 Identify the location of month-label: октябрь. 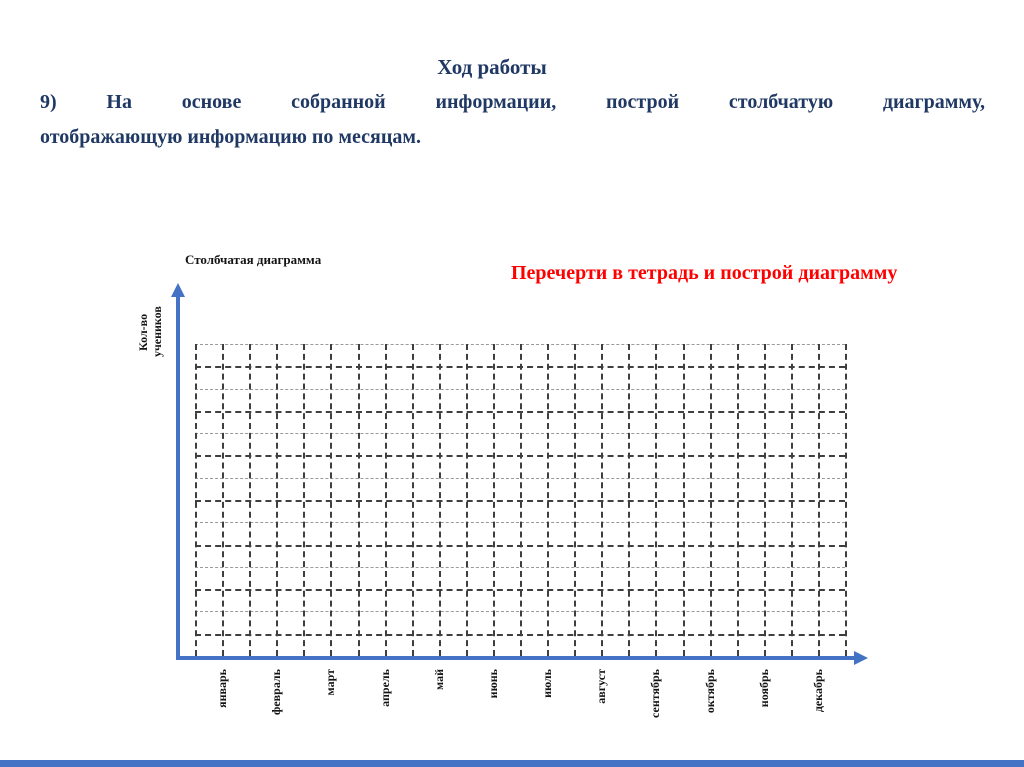
(709, 691).